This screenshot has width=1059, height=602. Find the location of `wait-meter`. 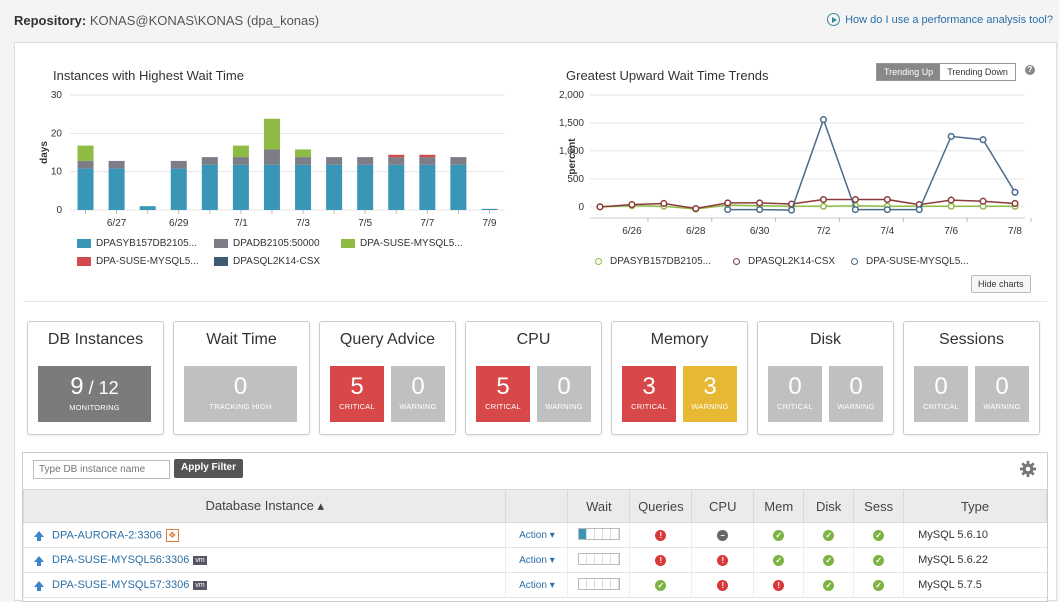

wait-meter is located at coordinates (598, 534).